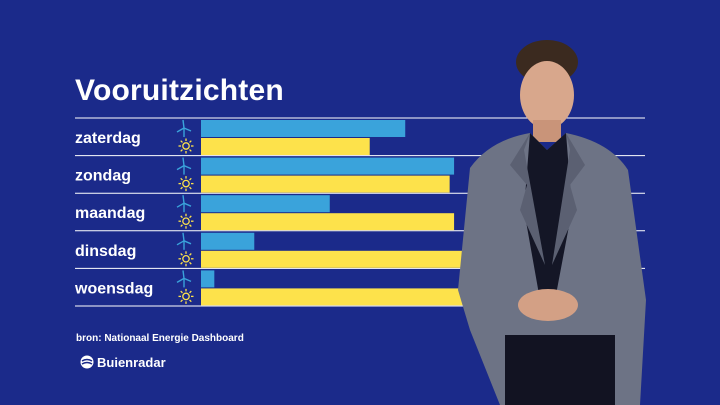 This screenshot has width=720, height=405. Describe the element at coordinates (179, 90) in the screenshot. I see `chart-title: Vooruitzichten` at that location.